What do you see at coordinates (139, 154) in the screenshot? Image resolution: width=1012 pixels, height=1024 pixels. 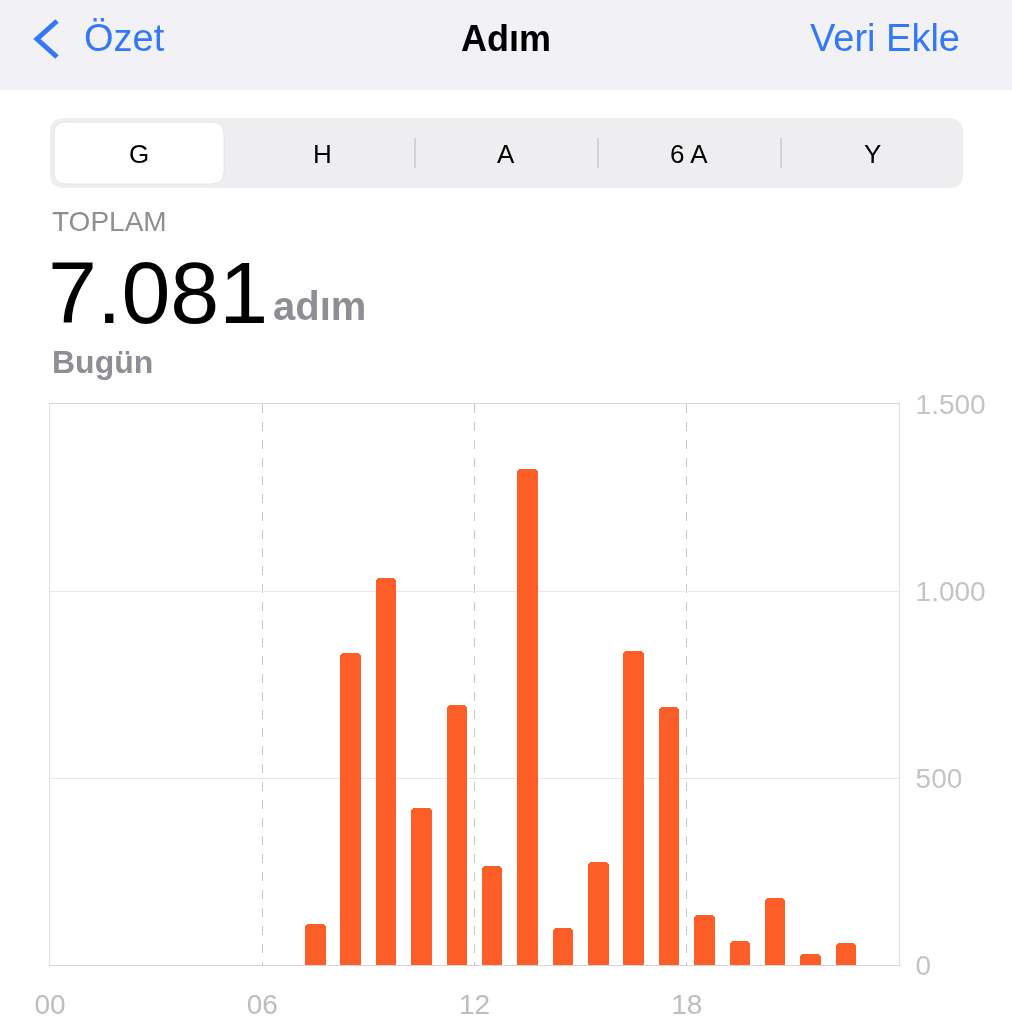 I see `text: G` at bounding box center [139, 154].